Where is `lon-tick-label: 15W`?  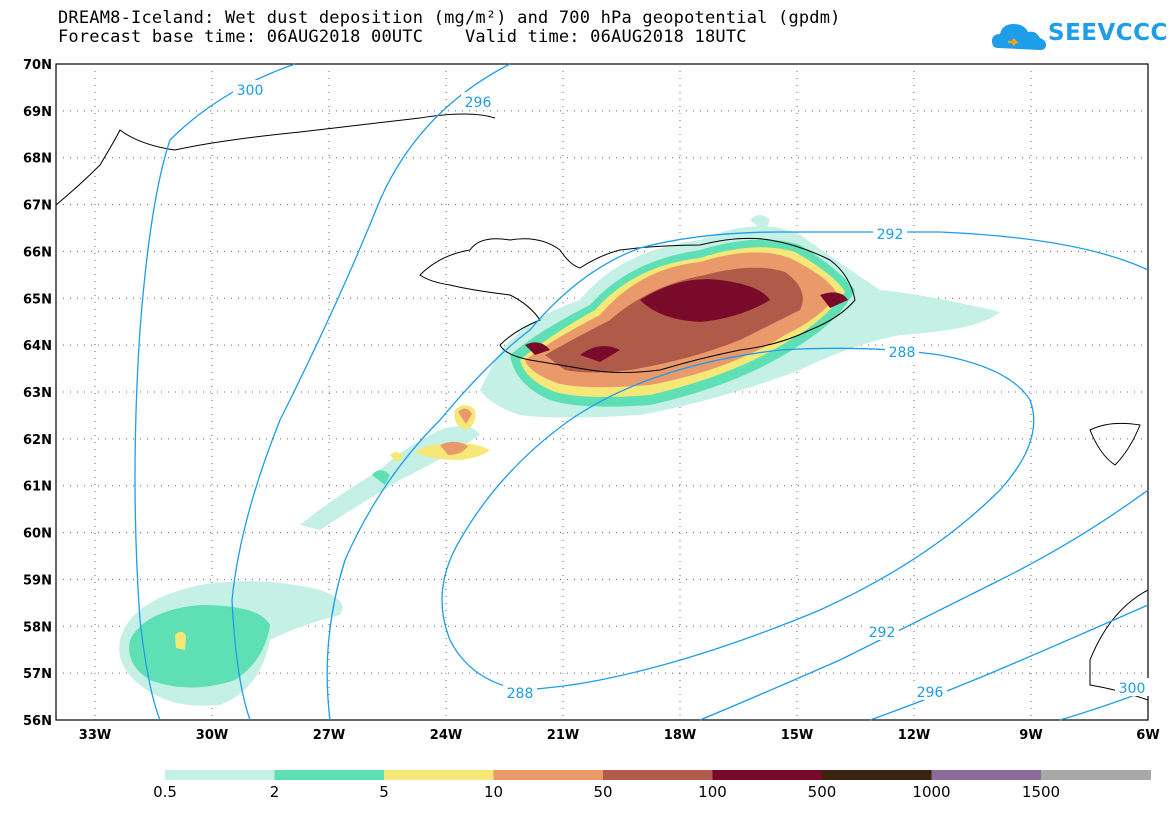
lon-tick-label: 15W is located at coordinates (797, 735).